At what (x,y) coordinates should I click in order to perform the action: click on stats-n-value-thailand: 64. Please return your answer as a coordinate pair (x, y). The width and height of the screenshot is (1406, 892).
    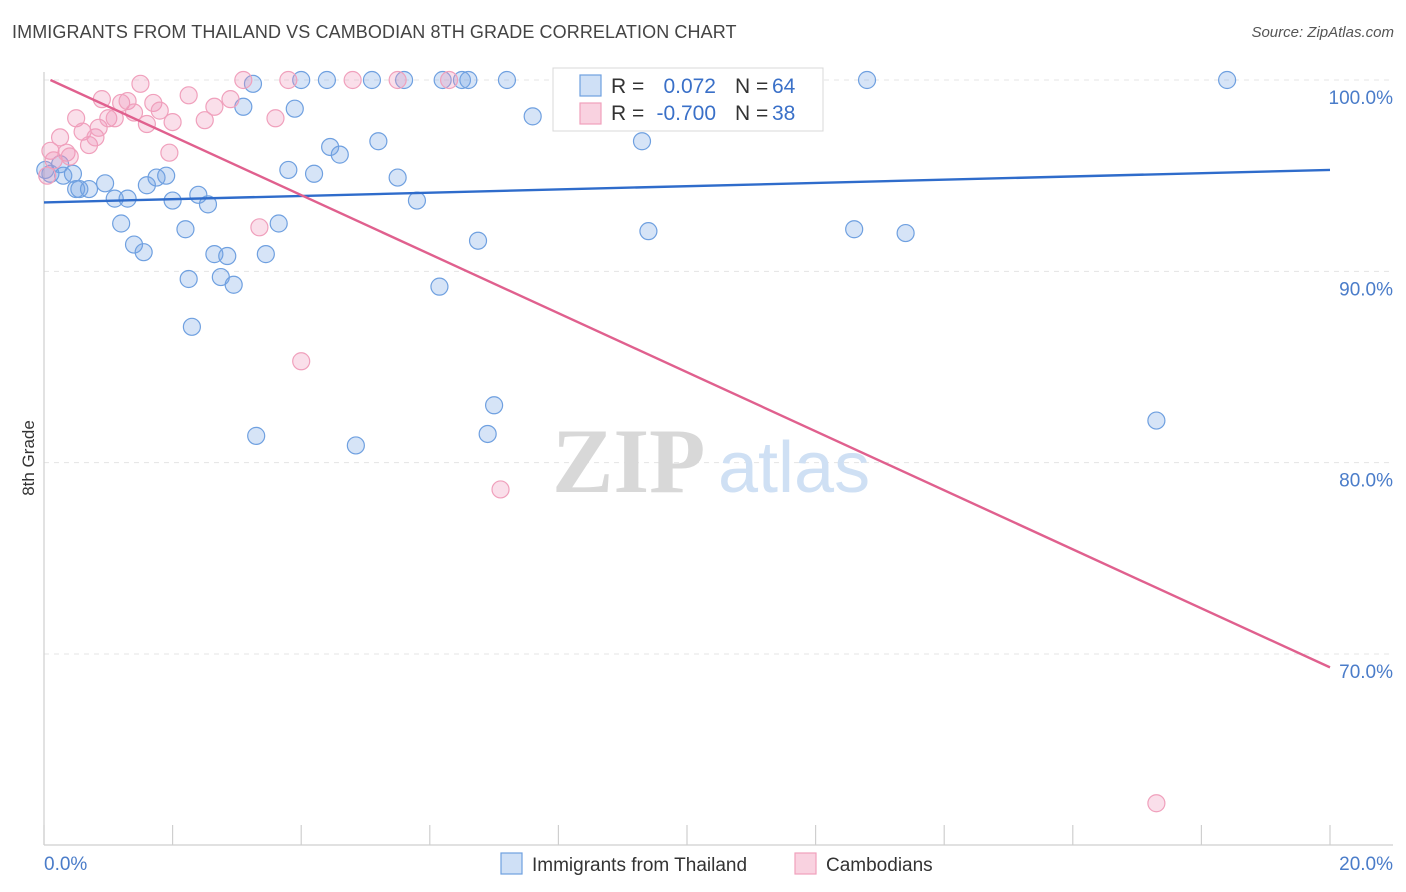
    Looking at the image, I should click on (784, 86).